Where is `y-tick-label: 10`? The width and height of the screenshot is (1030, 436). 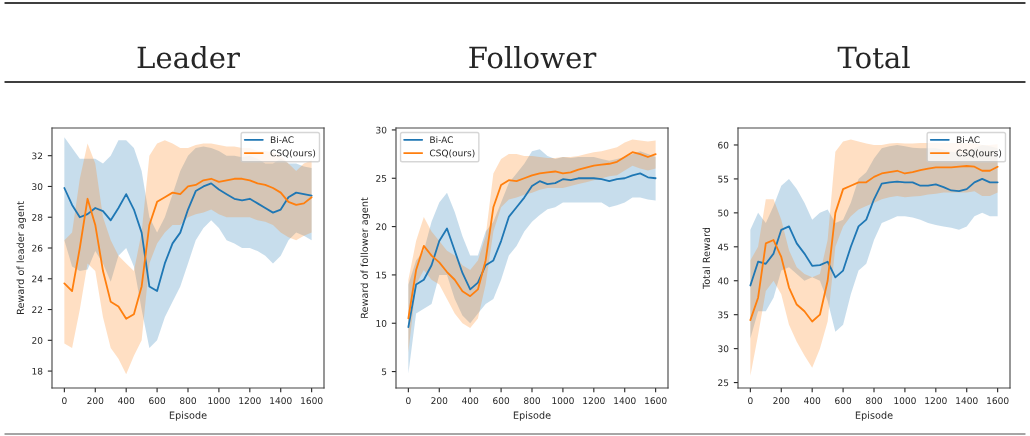
y-tick-label: 10 is located at coordinates (381, 323).